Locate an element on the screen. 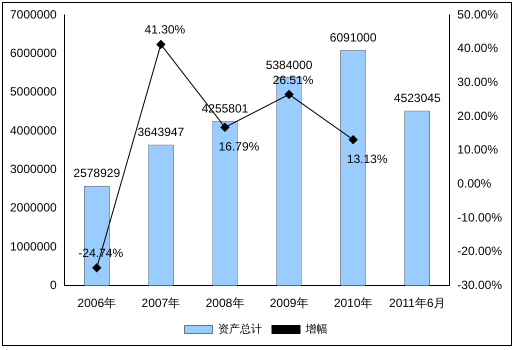  x-tick-label: 2011年6月 is located at coordinates (417, 303).